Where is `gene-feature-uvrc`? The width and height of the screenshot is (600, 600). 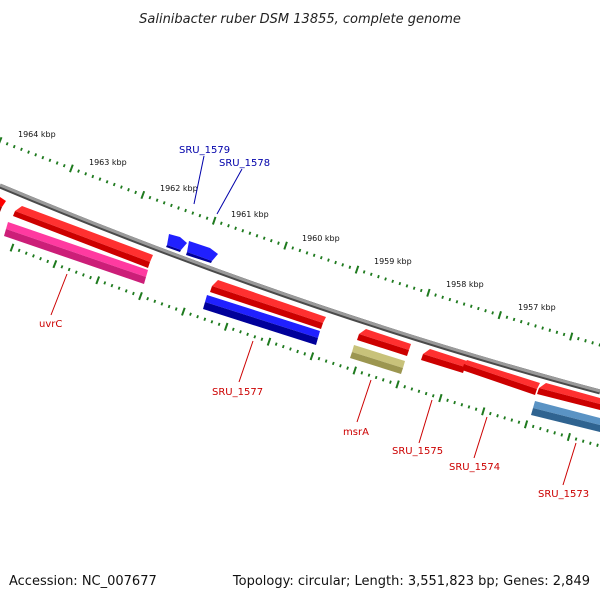 gene-feature-uvrc is located at coordinates (76, 253).